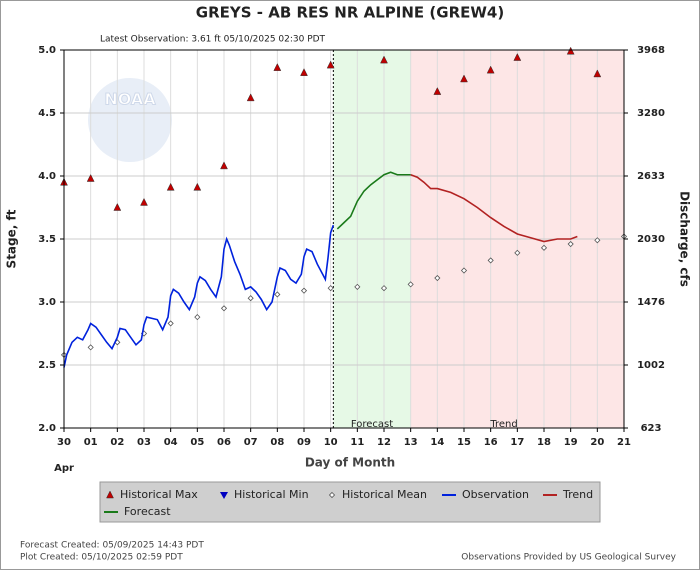  What do you see at coordinates (331, 442) in the screenshot?
I see `x-tick-label: 10` at bounding box center [331, 442].